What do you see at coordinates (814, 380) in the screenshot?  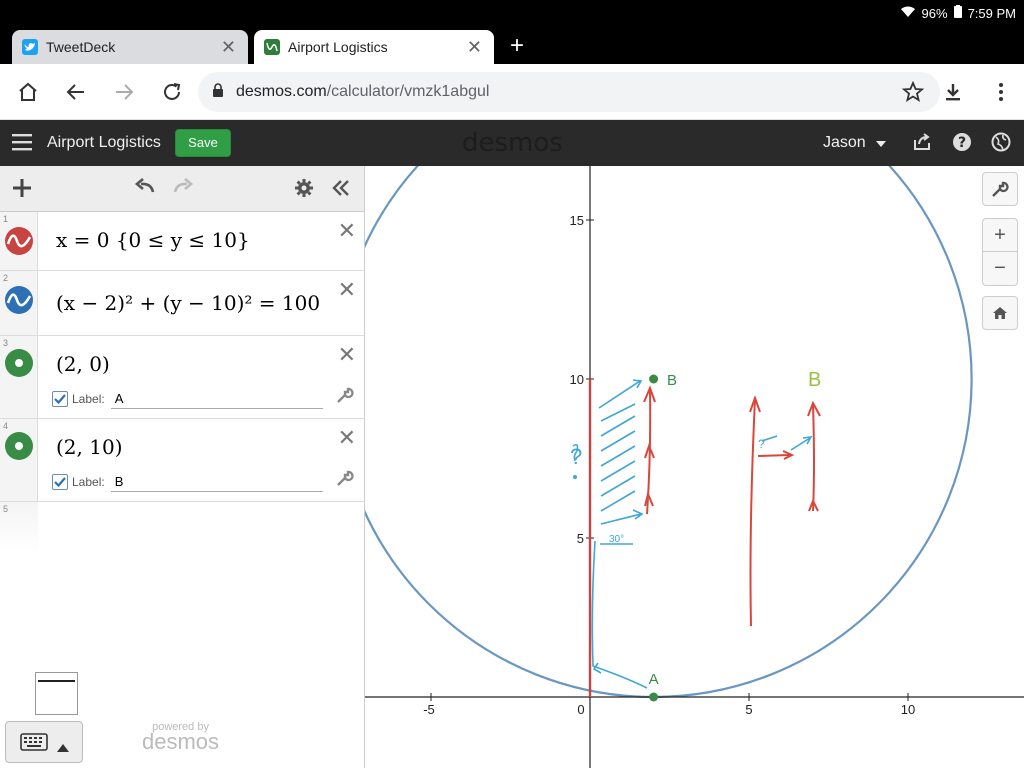 I see `sketch-green-b: B` at bounding box center [814, 380].